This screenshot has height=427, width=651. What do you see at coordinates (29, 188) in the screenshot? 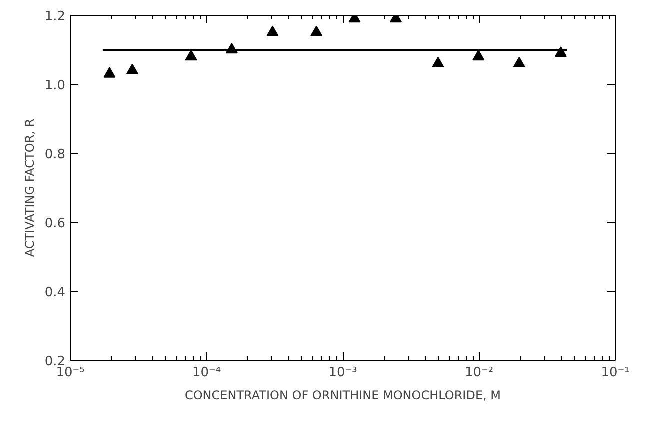
I see `y-axis-title: ACTIVATING FACTOR, R` at bounding box center [29, 188].